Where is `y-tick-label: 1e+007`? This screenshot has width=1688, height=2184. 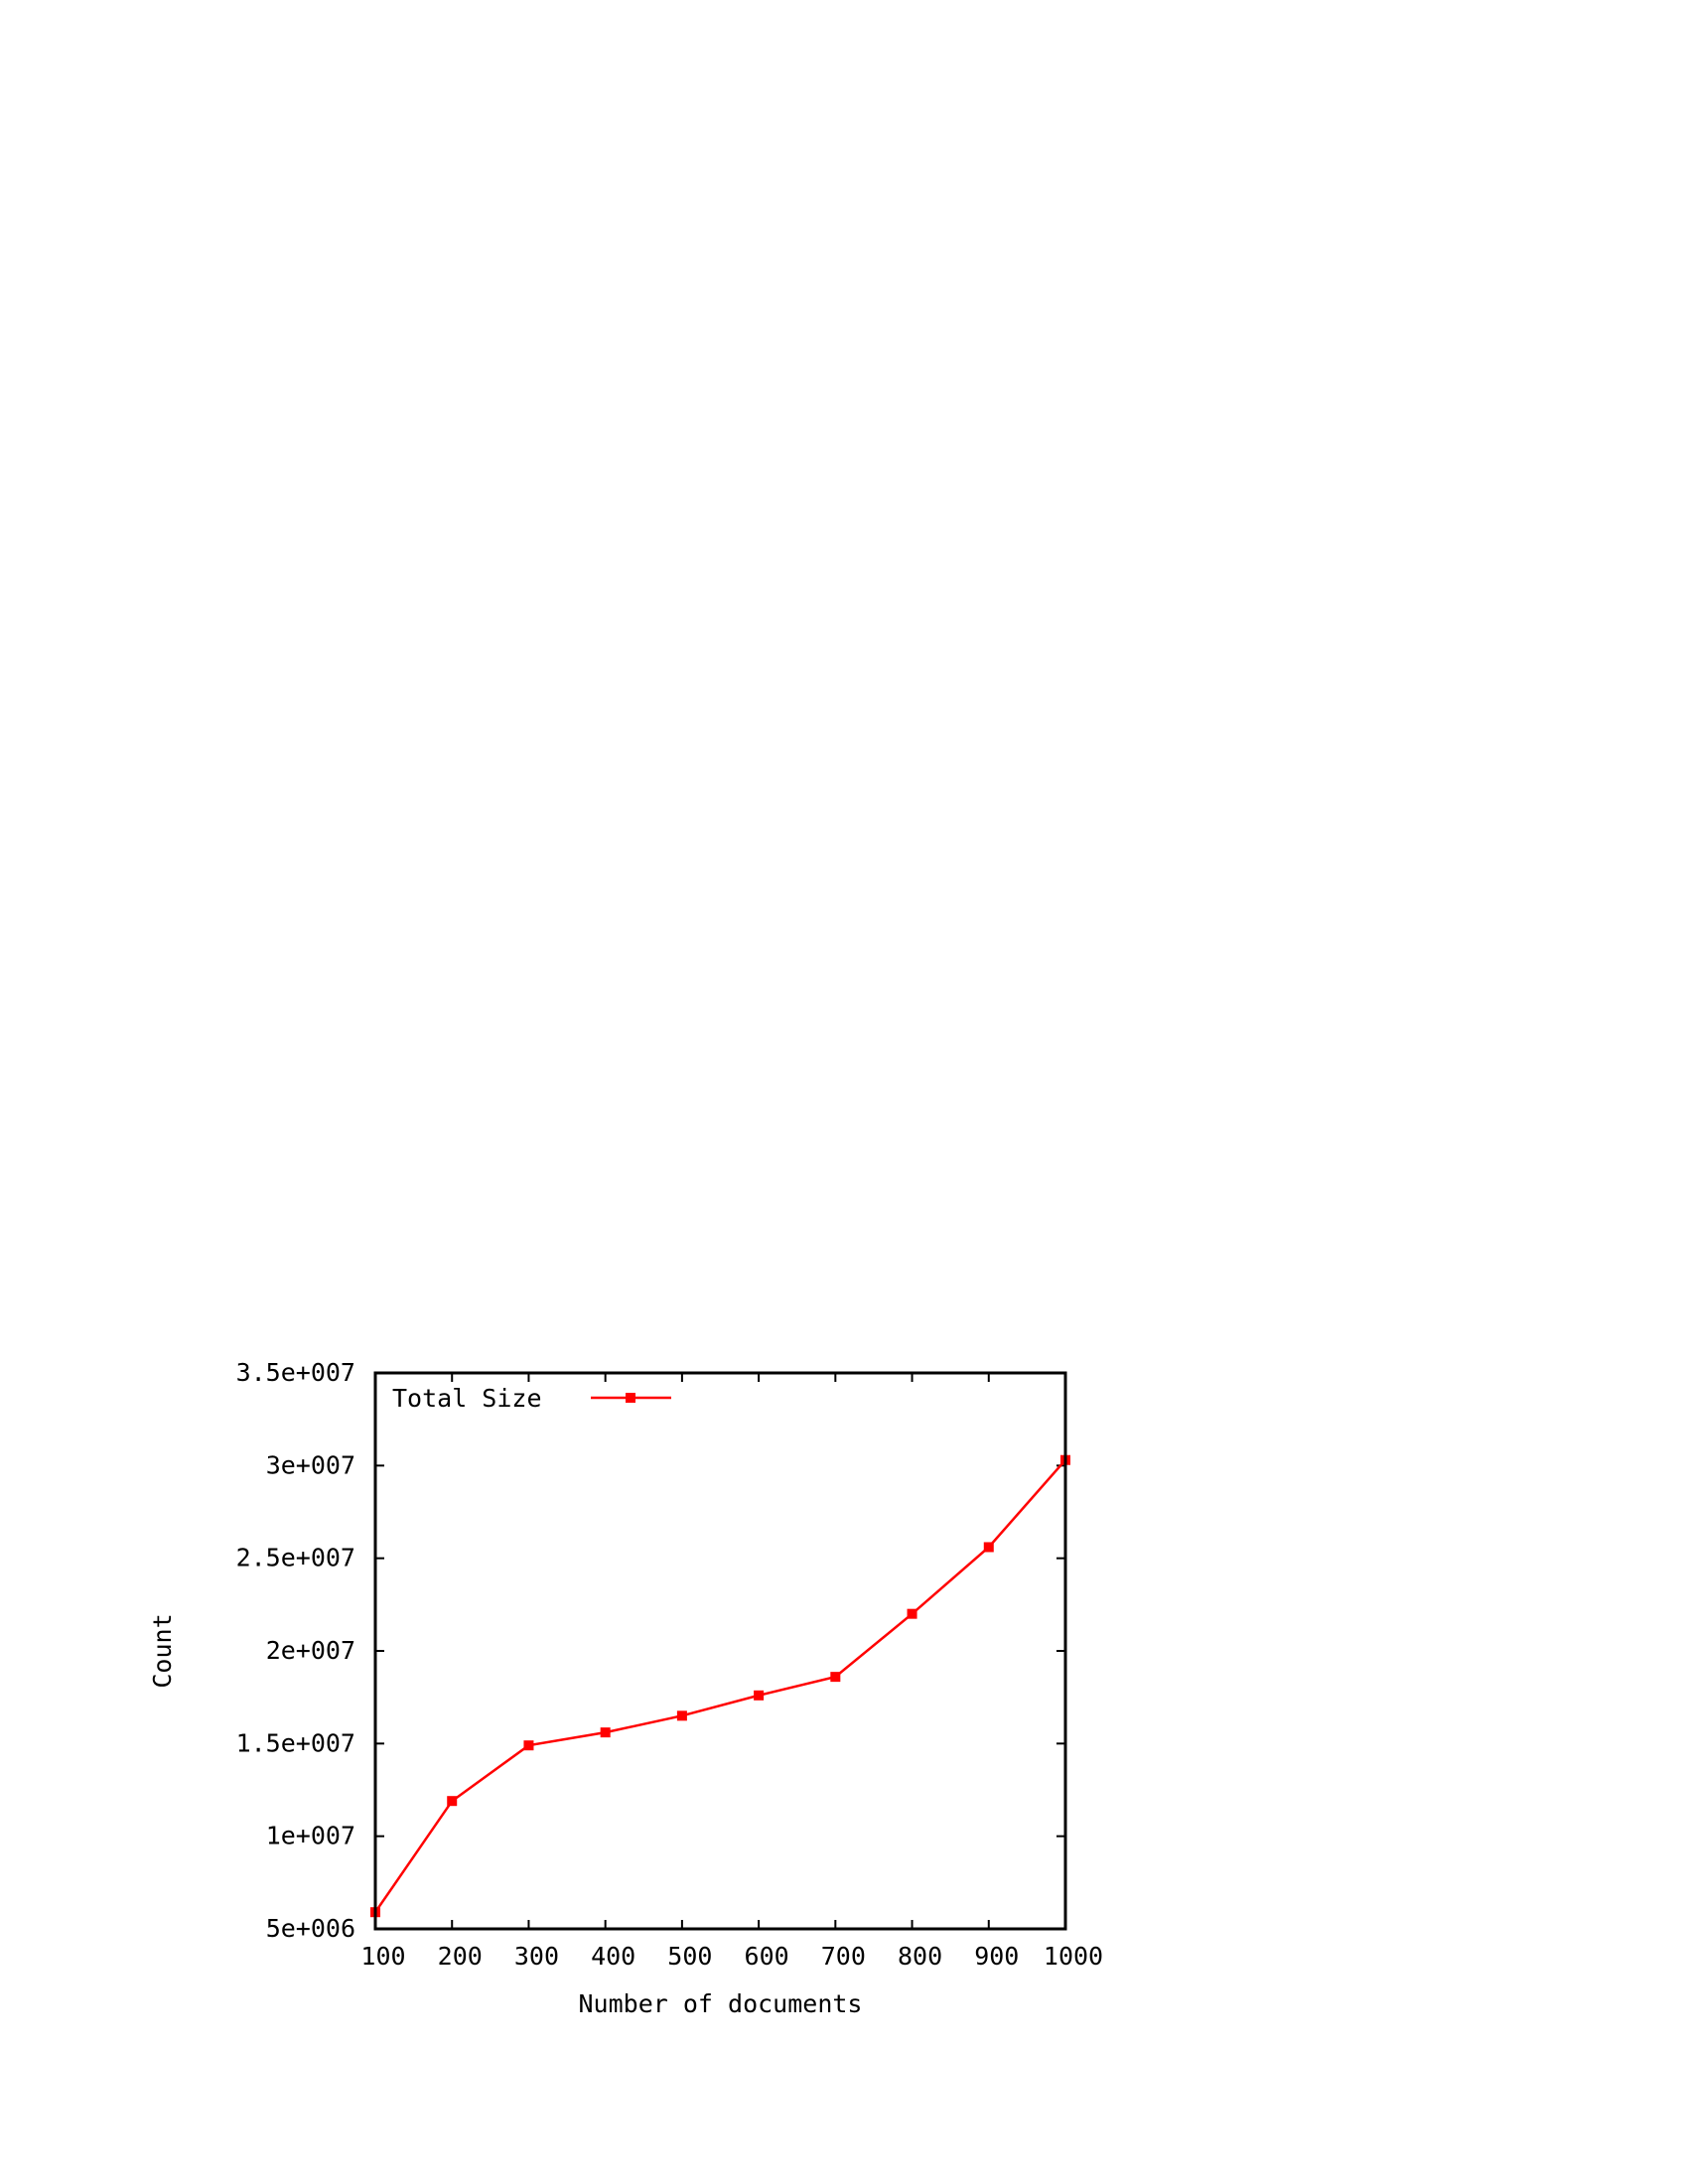 y-tick-label: 1e+007 is located at coordinates (310, 1836).